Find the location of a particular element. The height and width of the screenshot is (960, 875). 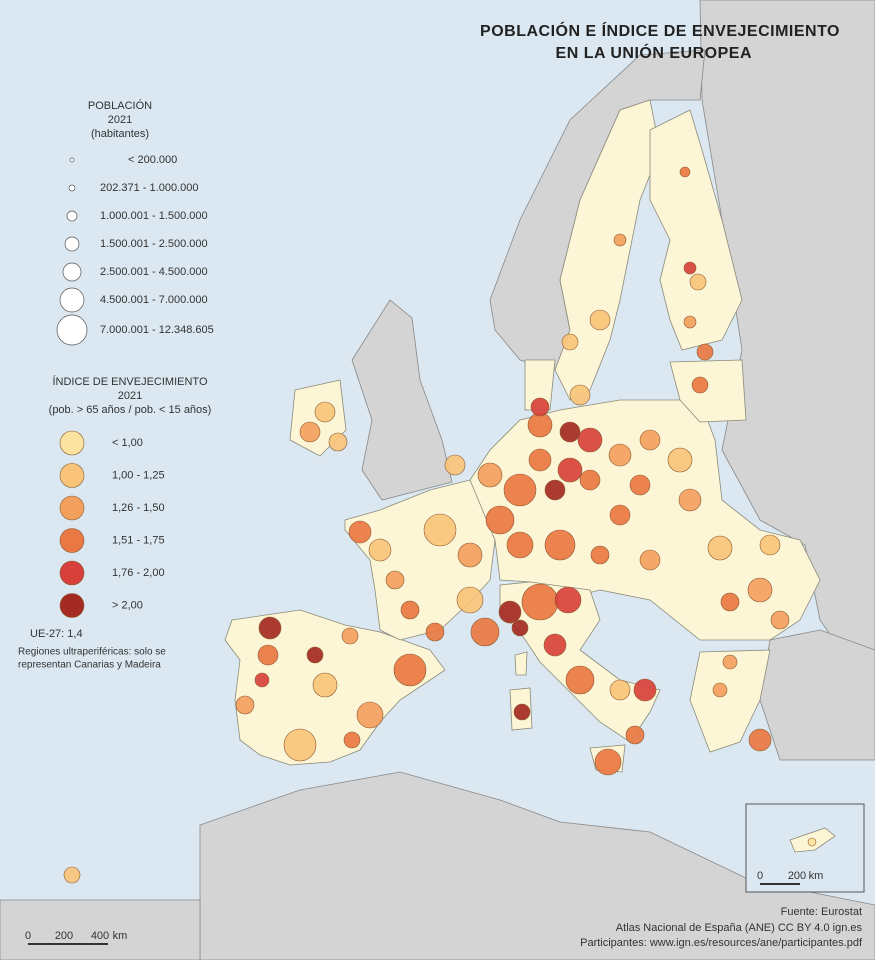

legend-label: < 1,00 is located at coordinates (127, 443).